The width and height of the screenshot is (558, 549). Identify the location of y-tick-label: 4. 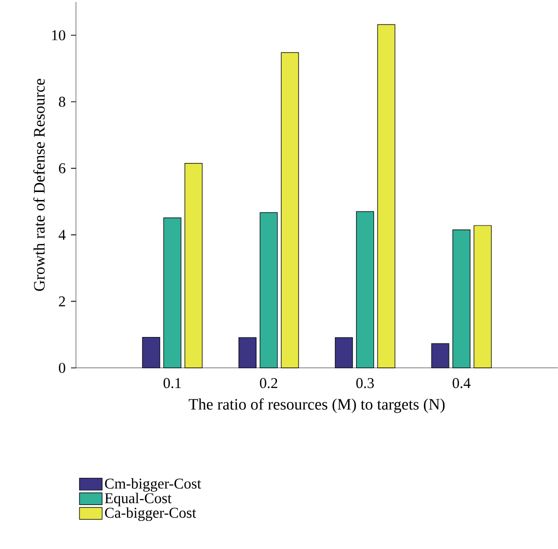
(62, 235).